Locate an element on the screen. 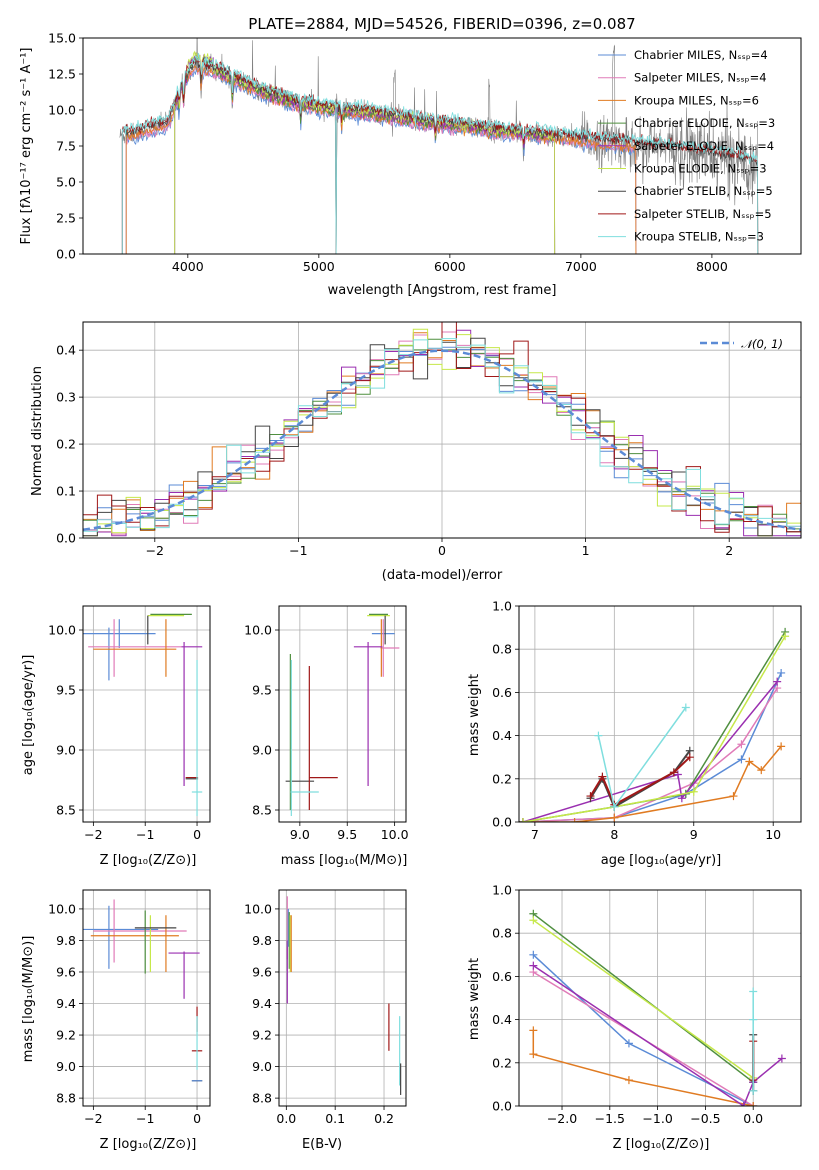 Image resolution: width=819 pixels, height=1170 pixels. mass-vs-ebv-panel: E(B-V) 0.0 0.1 0.2 8.8 9.0 9.2 9.4 9.6 9.8 10.0 is located at coordinates (325, 1020).